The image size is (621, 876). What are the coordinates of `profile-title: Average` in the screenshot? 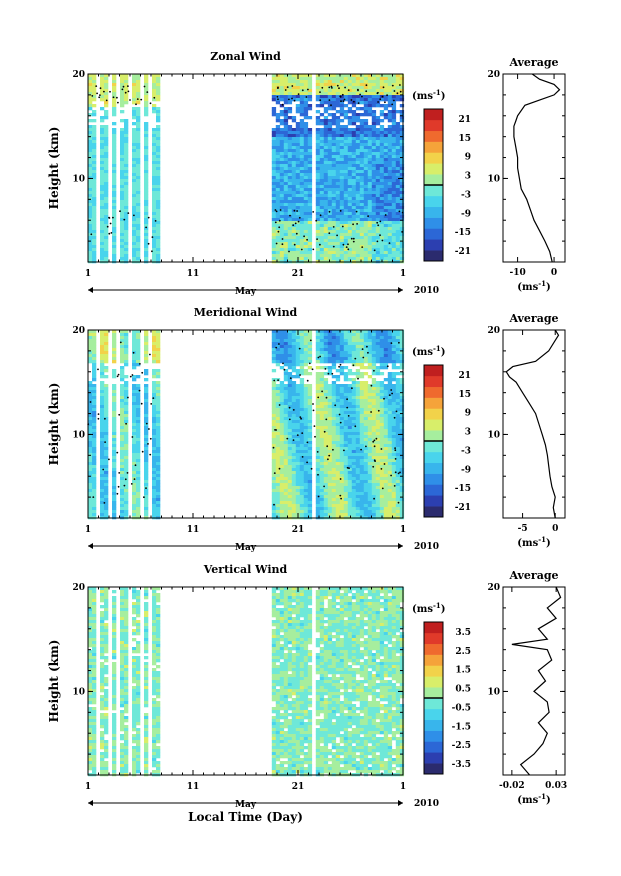 It's located at (533, 62).